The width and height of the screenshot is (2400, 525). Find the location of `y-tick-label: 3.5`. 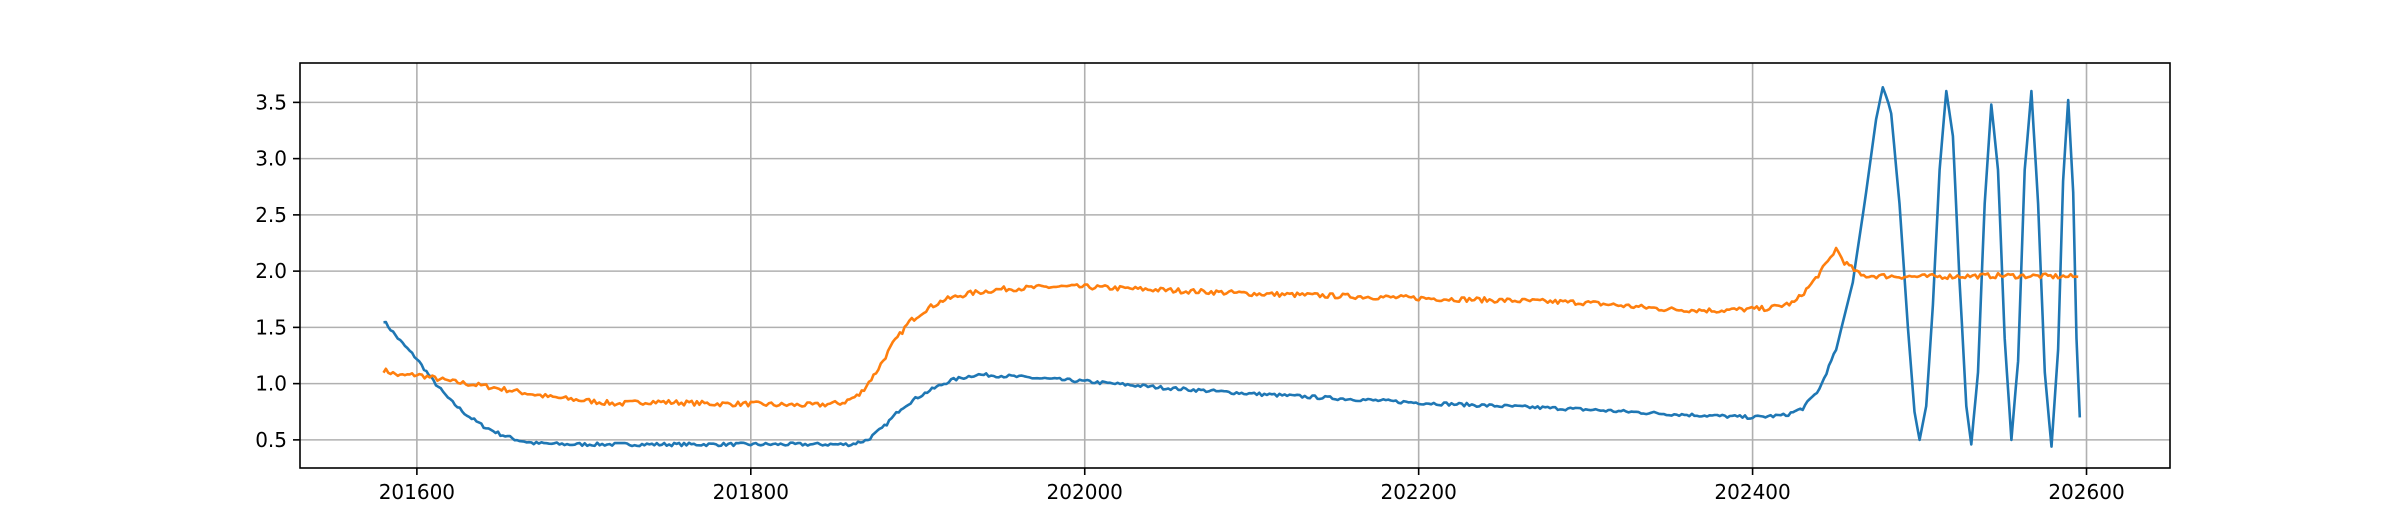

y-tick-label: 3.5 is located at coordinates (271, 102).